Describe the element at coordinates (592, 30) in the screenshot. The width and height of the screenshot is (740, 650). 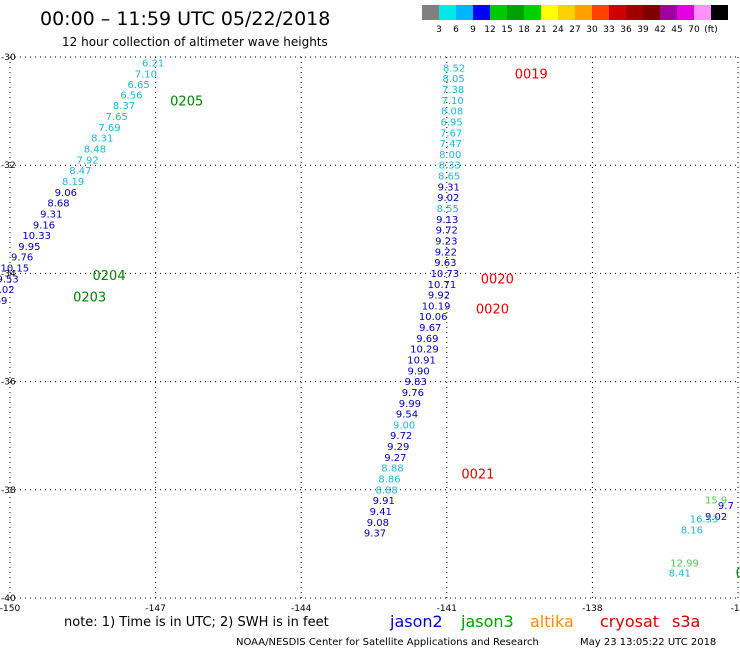
I see `colorbar-label: 30` at that location.